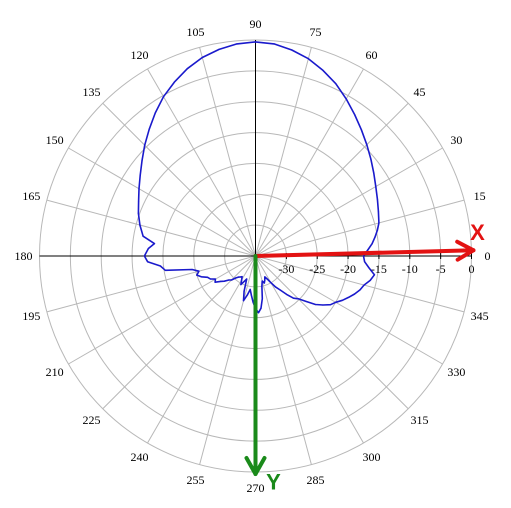 The height and width of the screenshot is (508, 511). I want to click on angle-tick-label: 270, so click(256, 488).